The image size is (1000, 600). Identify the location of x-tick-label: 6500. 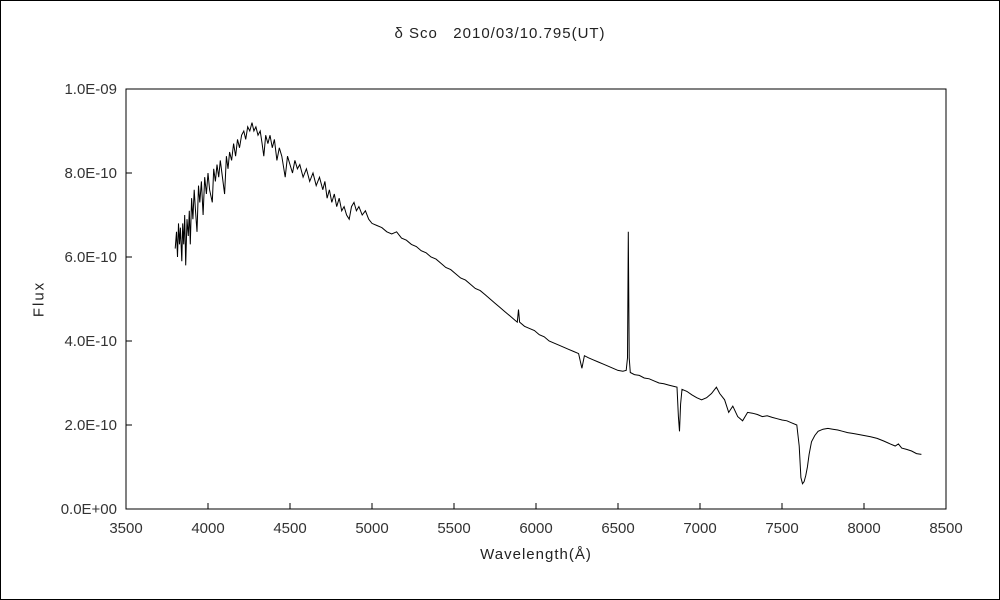
(617, 528).